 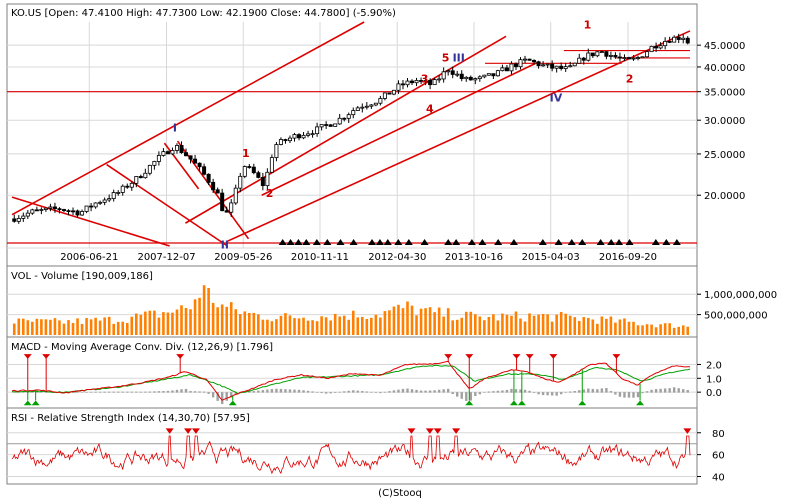 I want to click on macd-y-axis: 2.0 1.0 0.0, so click(x=709, y=379).